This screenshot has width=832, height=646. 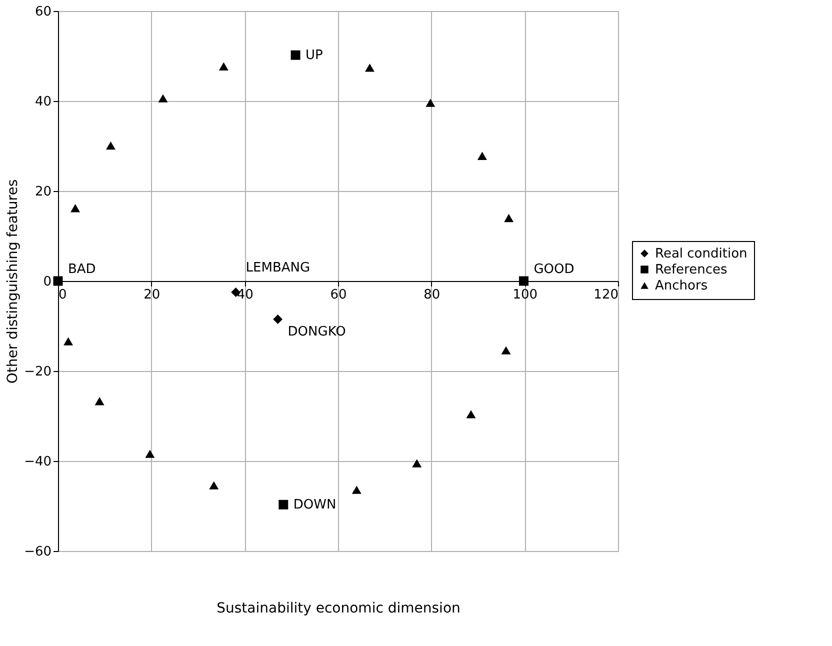 What do you see at coordinates (338, 608) in the screenshot?
I see `x-axis-title: Sustainability economic dimension` at bounding box center [338, 608].